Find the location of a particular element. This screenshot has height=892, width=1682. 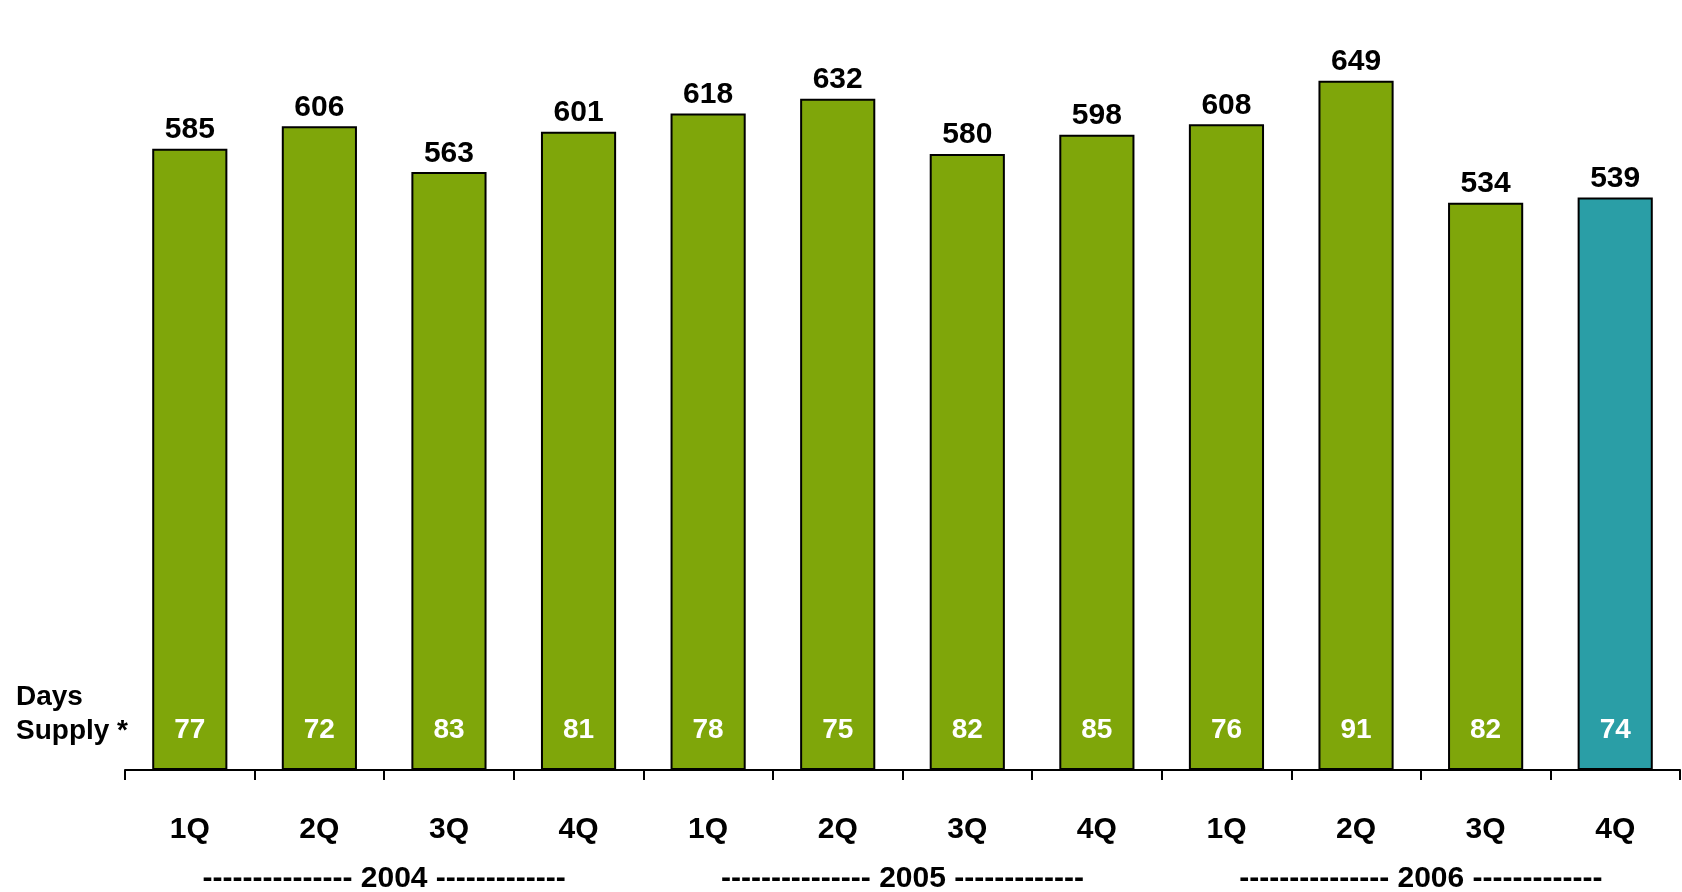

data-label: 601 is located at coordinates (578, 111).